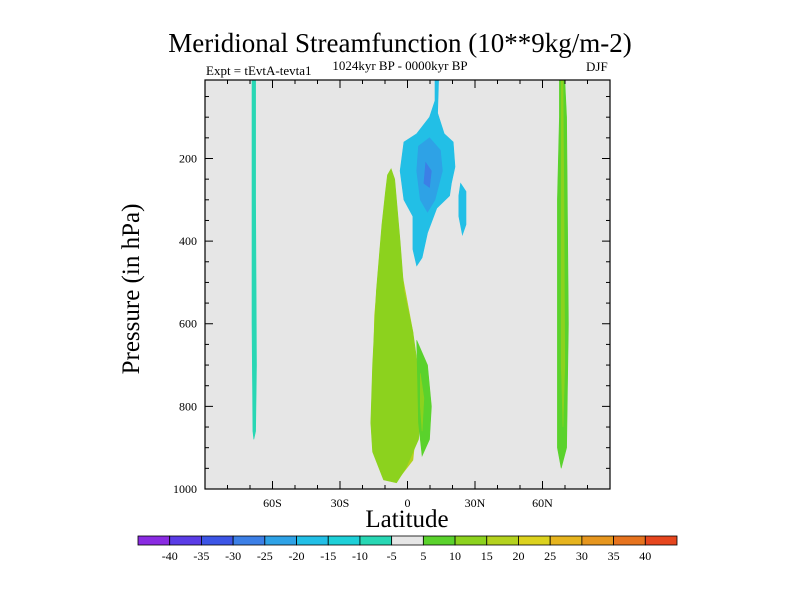  Describe the element at coordinates (455, 556) in the screenshot. I see `colorbar-label: 10` at that location.